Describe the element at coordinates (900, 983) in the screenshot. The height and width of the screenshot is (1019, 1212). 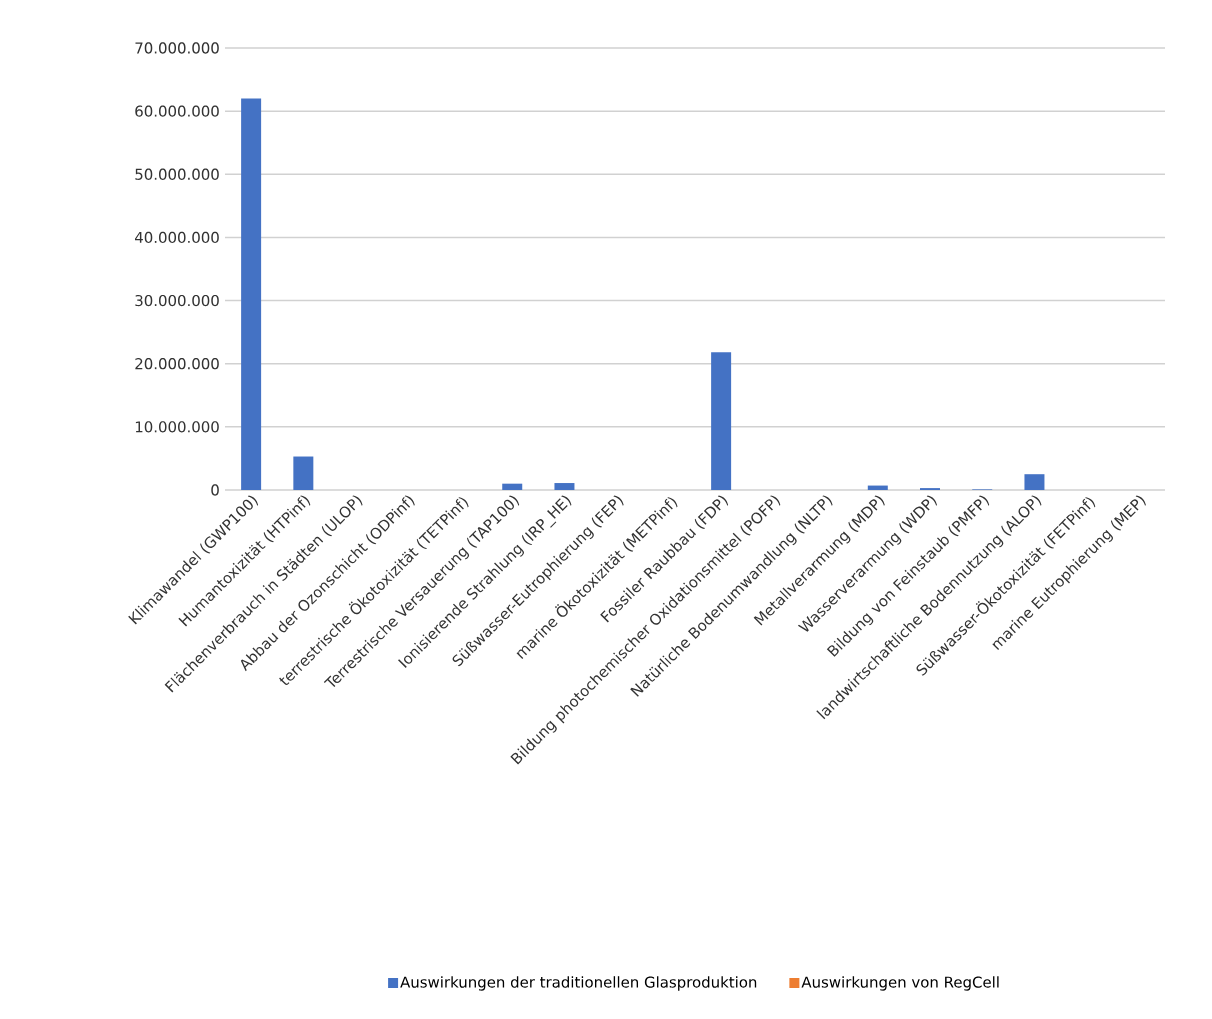
I see `legend-label: Auswirkungen von RegCell` at that location.